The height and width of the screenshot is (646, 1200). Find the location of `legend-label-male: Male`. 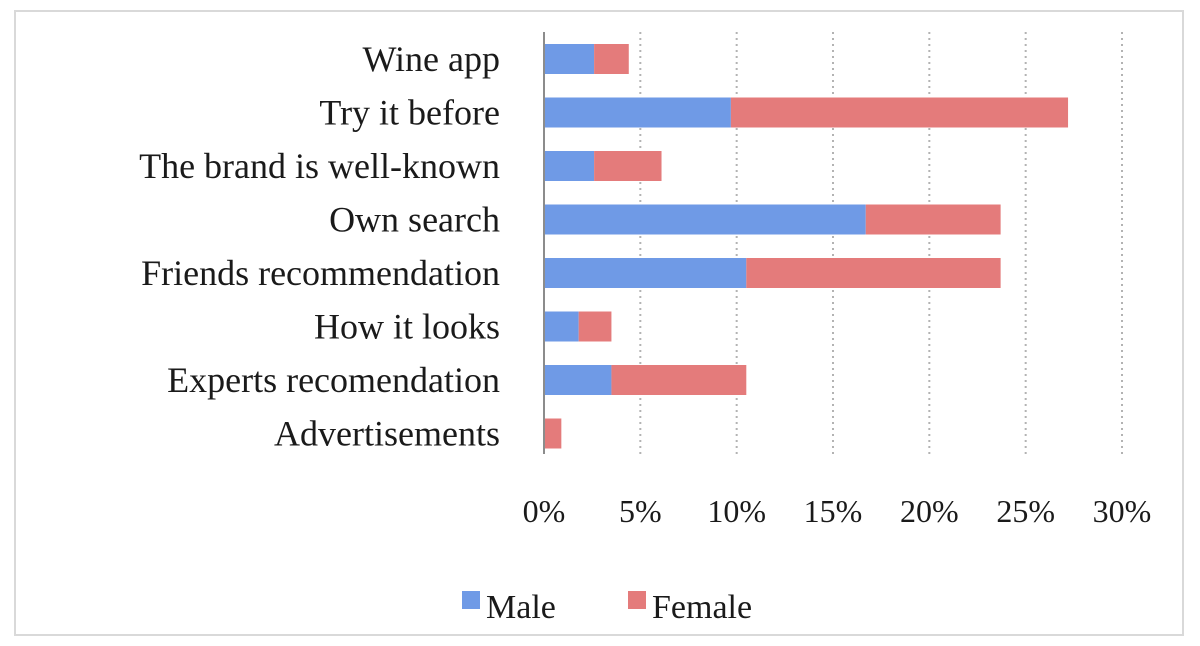

legend-label-male: Male is located at coordinates (521, 607).